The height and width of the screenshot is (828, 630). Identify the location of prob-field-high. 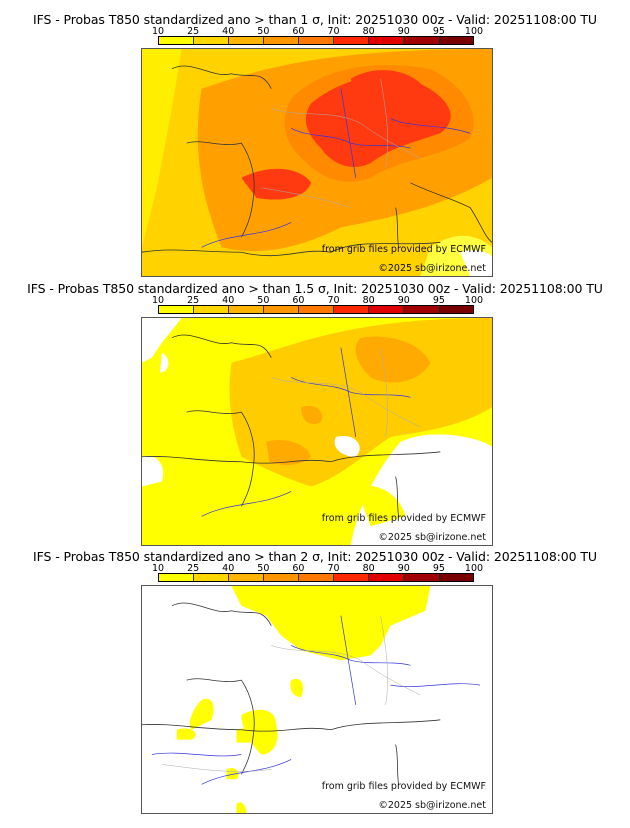
(393, 359).